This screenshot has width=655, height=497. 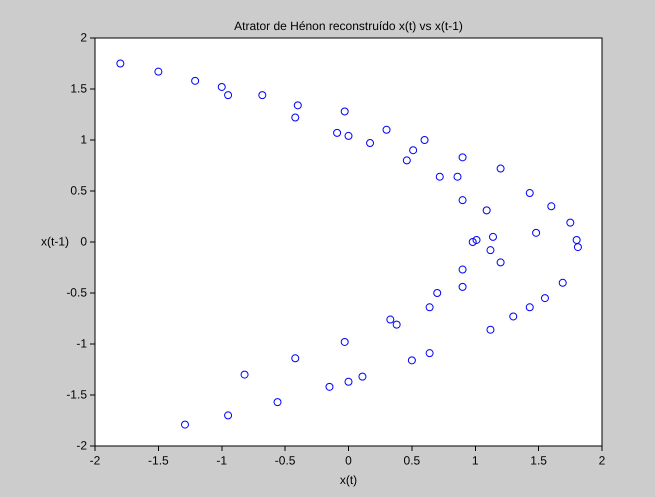 I want to click on x-tick-label: 0, so click(x=348, y=461).